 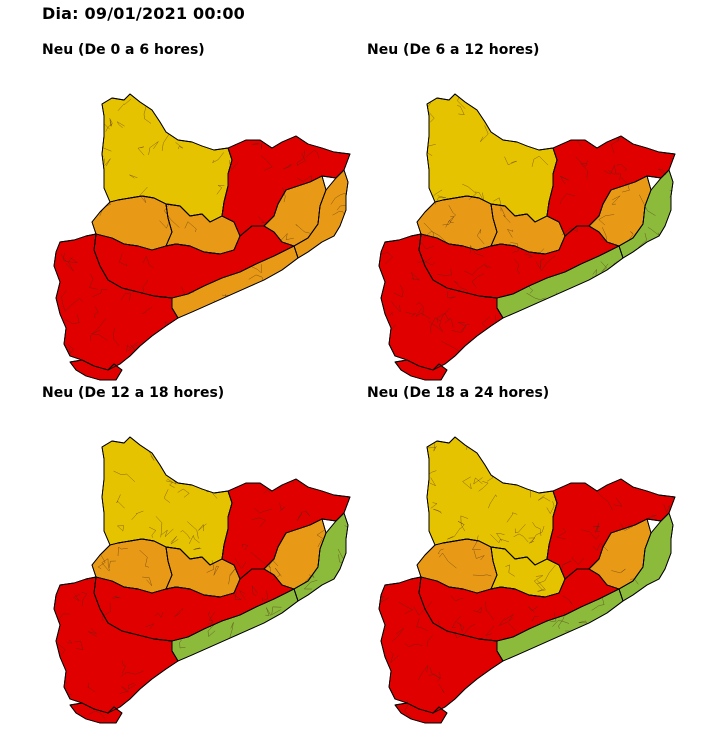 What do you see at coordinates (458, 393) in the screenshot?
I see `panel-title: Neu (De 18 a 24 hores)` at bounding box center [458, 393].